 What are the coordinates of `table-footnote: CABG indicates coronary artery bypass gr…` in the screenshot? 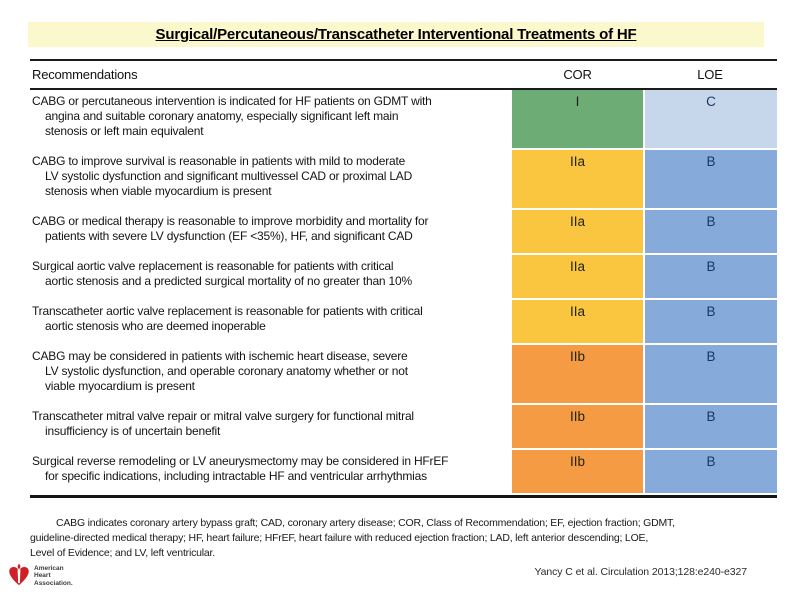 It's located at (352, 538).